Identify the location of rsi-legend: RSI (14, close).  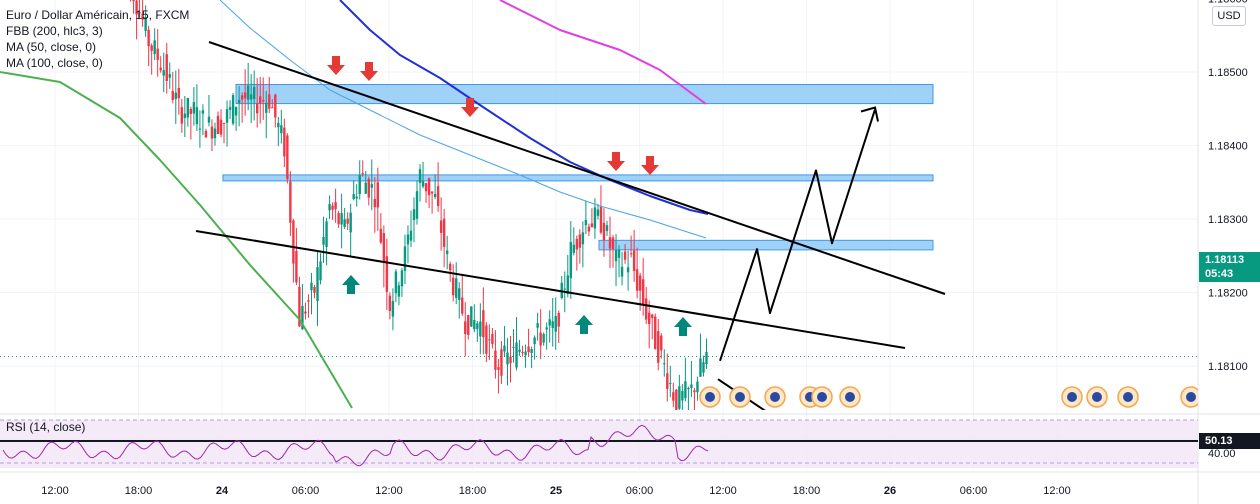
(46, 427).